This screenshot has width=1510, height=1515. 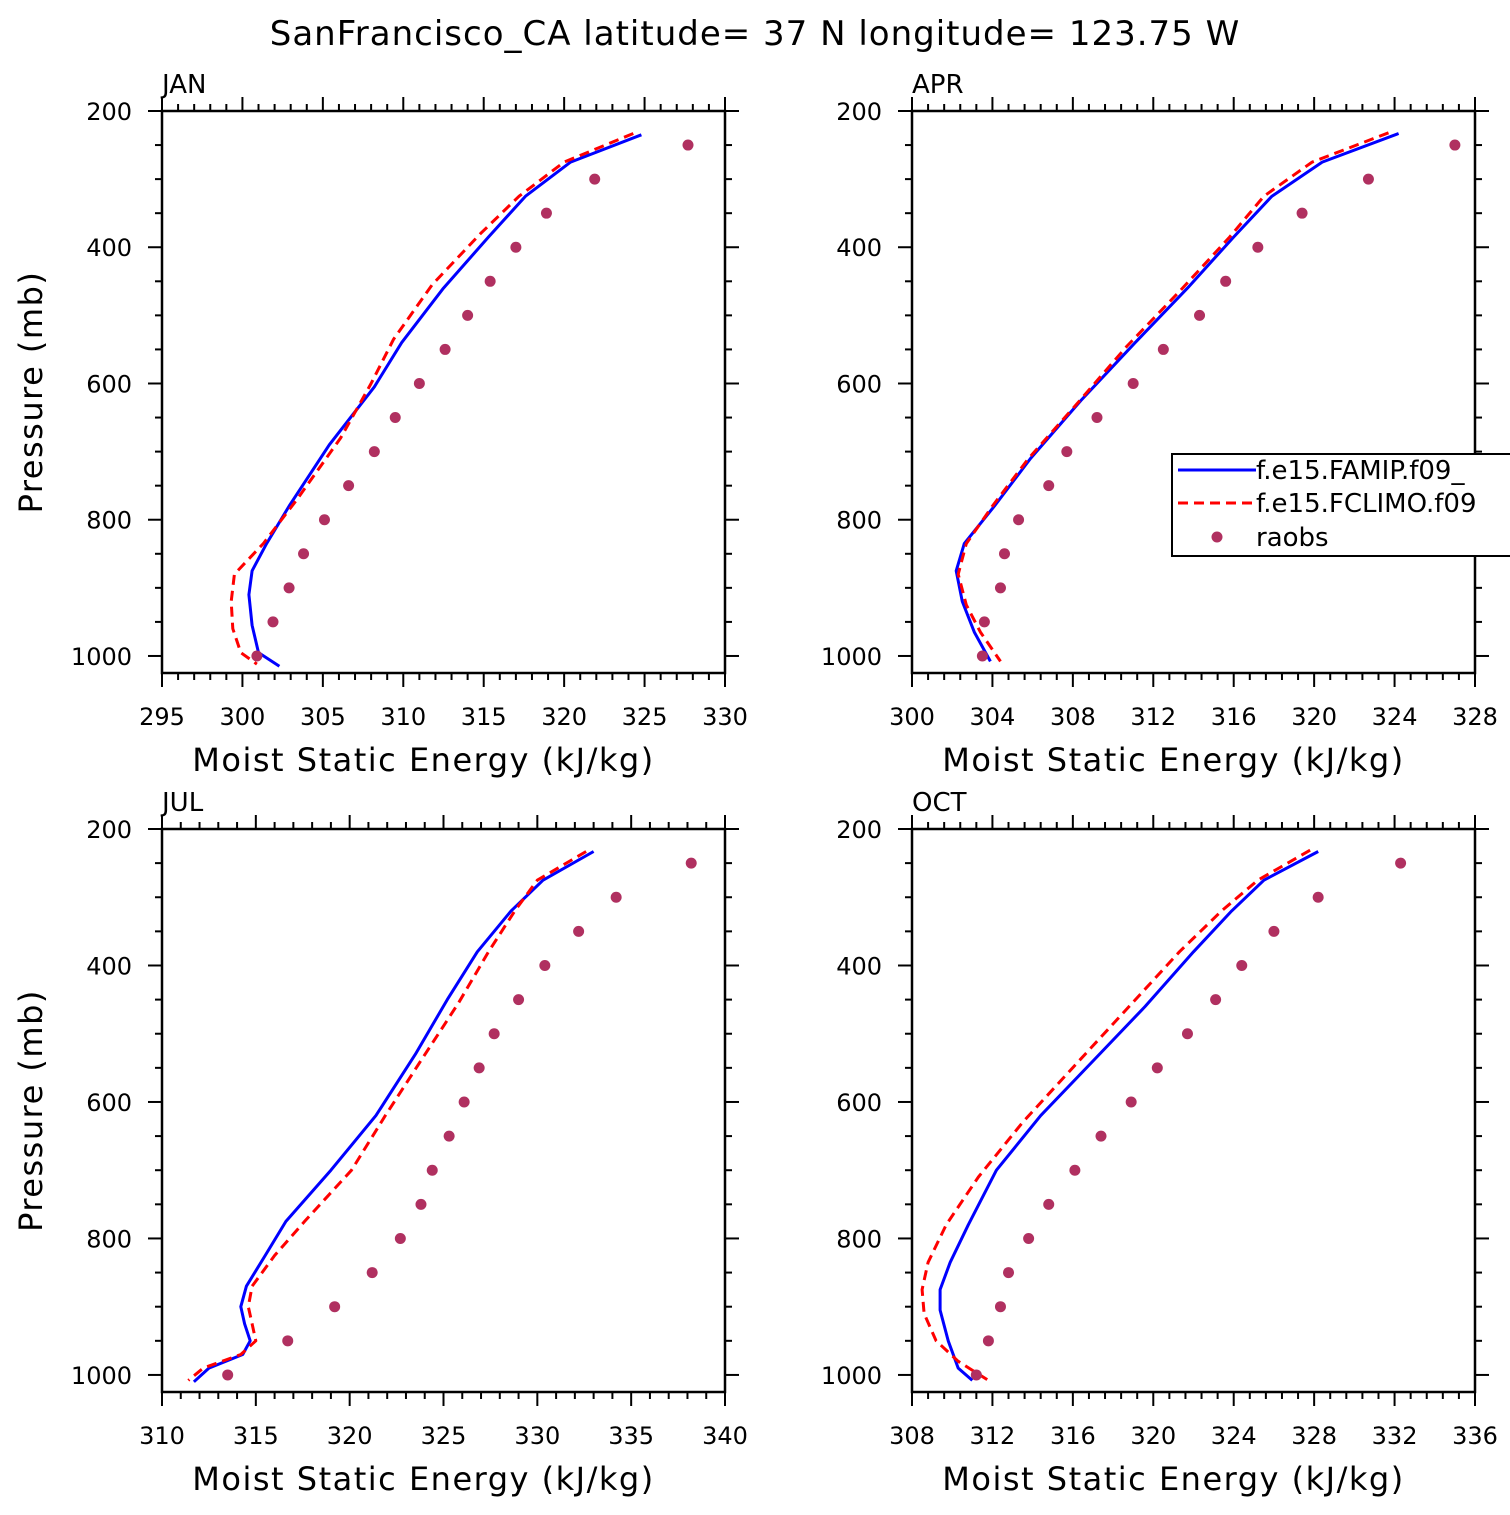 I want to click on legend-label-fclimo: f.e15.FCLIMO.f09, so click(x=1366, y=504).